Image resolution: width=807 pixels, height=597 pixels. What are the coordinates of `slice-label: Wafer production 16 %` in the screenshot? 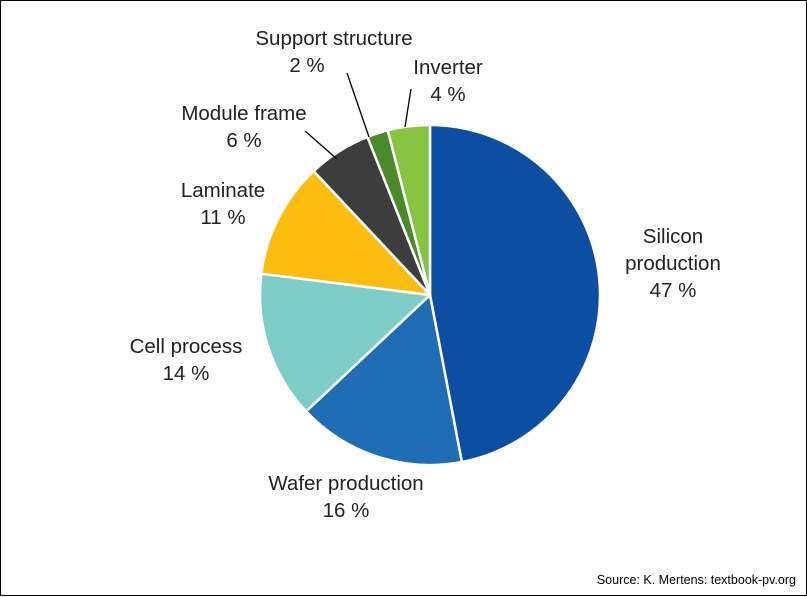 It's located at (345, 497).